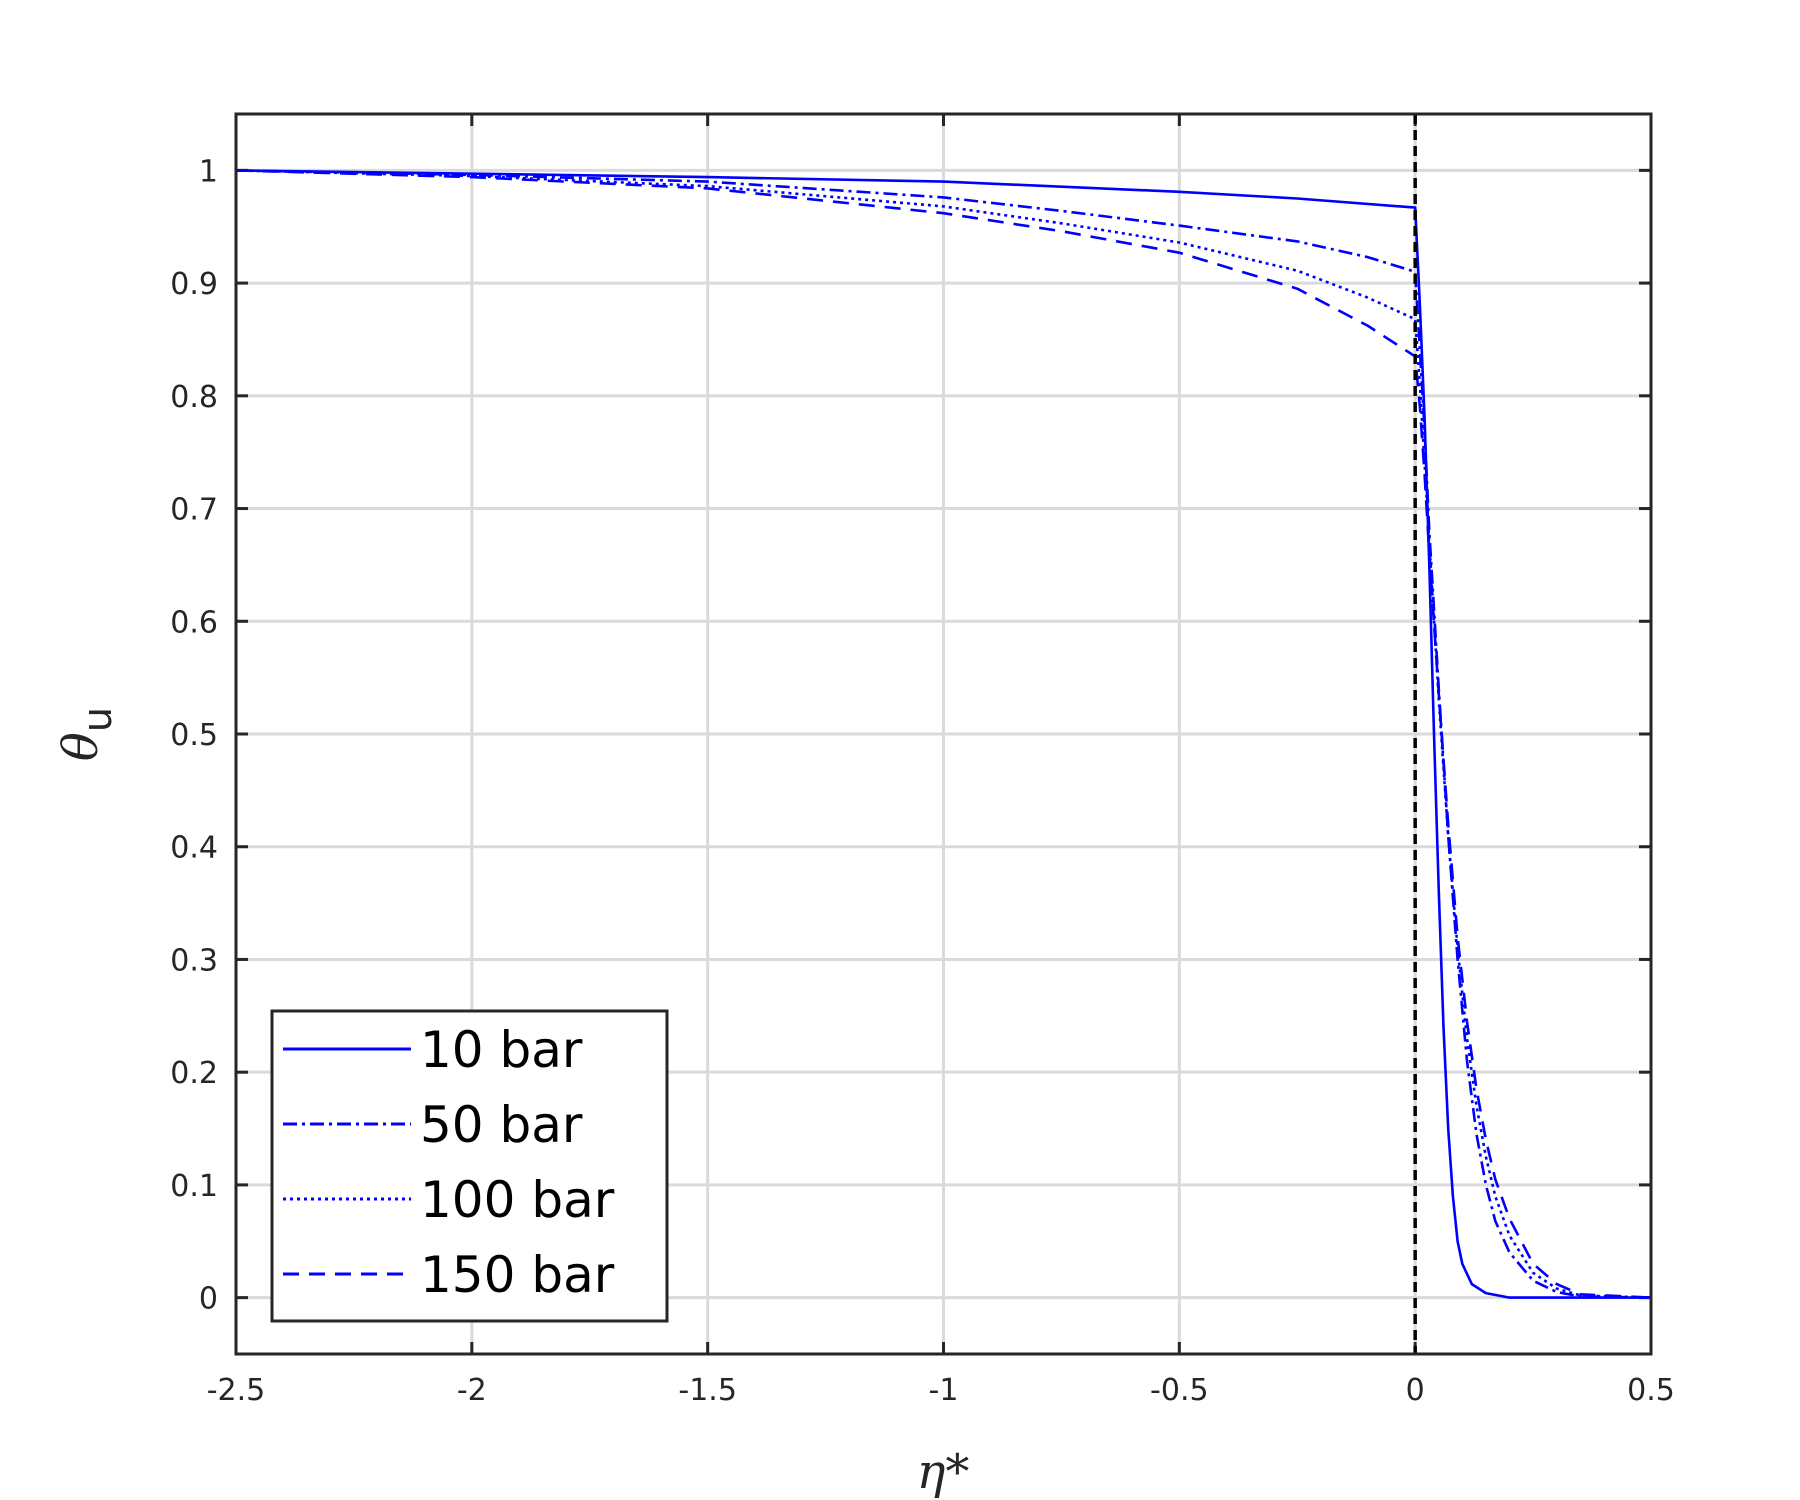 Image resolution: width=1800 pixels, height=1500 pixels. Describe the element at coordinates (194, 284) in the screenshot. I see `y-tick-label: 0.9` at that location.